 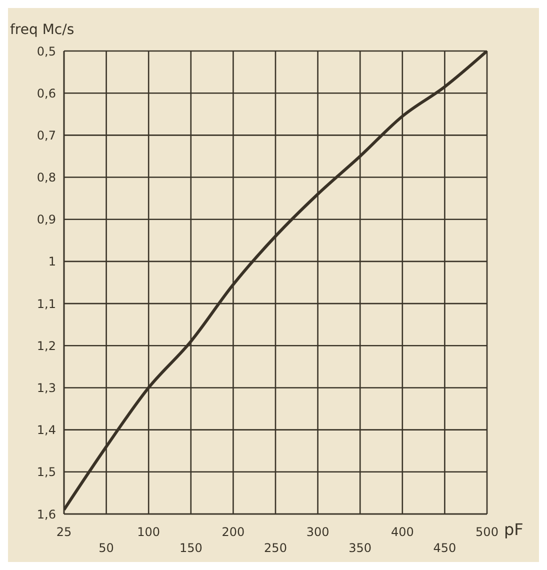 I want to click on x-tick-label: 500, so click(x=487, y=532).